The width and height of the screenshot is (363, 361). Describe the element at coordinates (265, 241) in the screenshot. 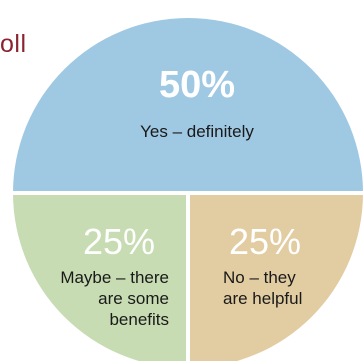

I see `slice-percent-2: 25%` at that location.